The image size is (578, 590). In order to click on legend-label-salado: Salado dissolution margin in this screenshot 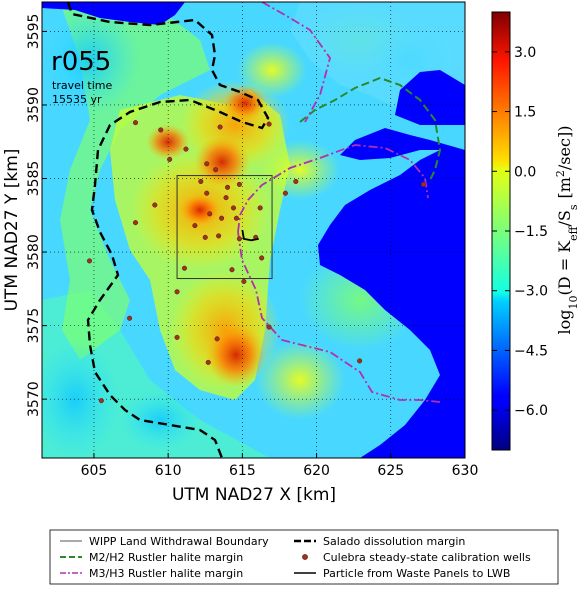, I will do `click(394, 541)`.